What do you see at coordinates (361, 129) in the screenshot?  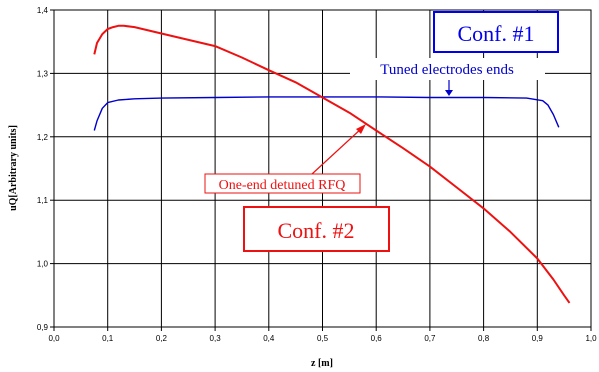 I see `detuned-arrowhead` at bounding box center [361, 129].